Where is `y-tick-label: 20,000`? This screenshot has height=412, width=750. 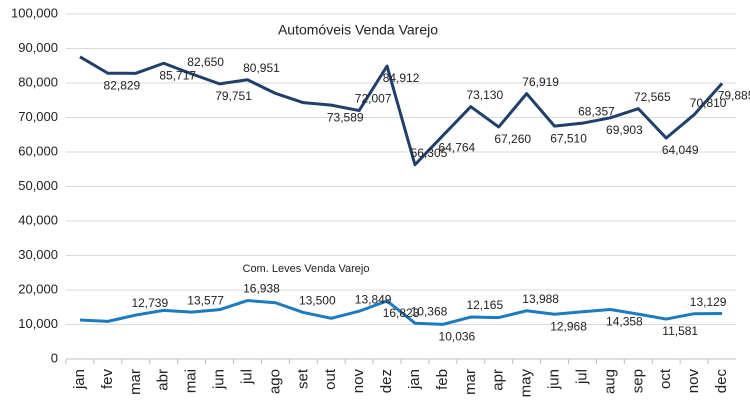
y-tick-label: 20,000 is located at coordinates (38, 288).